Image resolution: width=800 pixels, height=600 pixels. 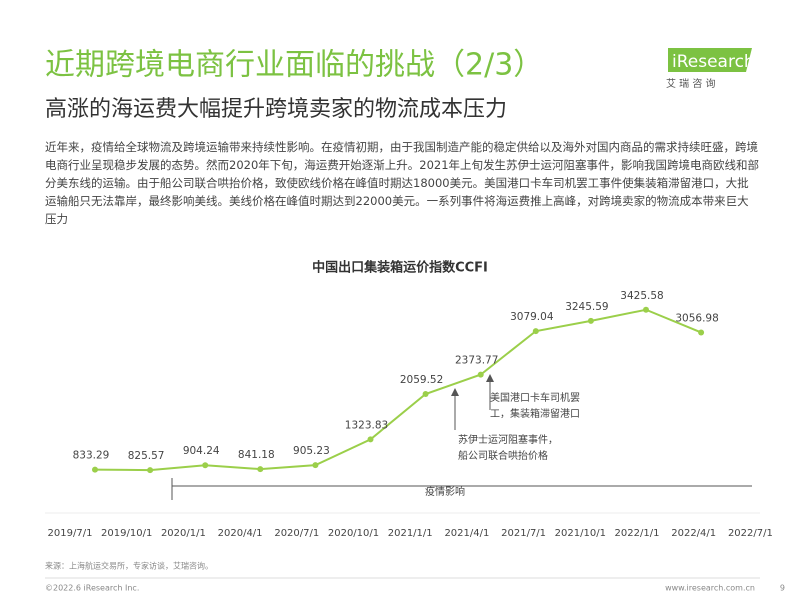 What do you see at coordinates (532, 317) in the screenshot?
I see `data-label: 3079.04` at bounding box center [532, 317].